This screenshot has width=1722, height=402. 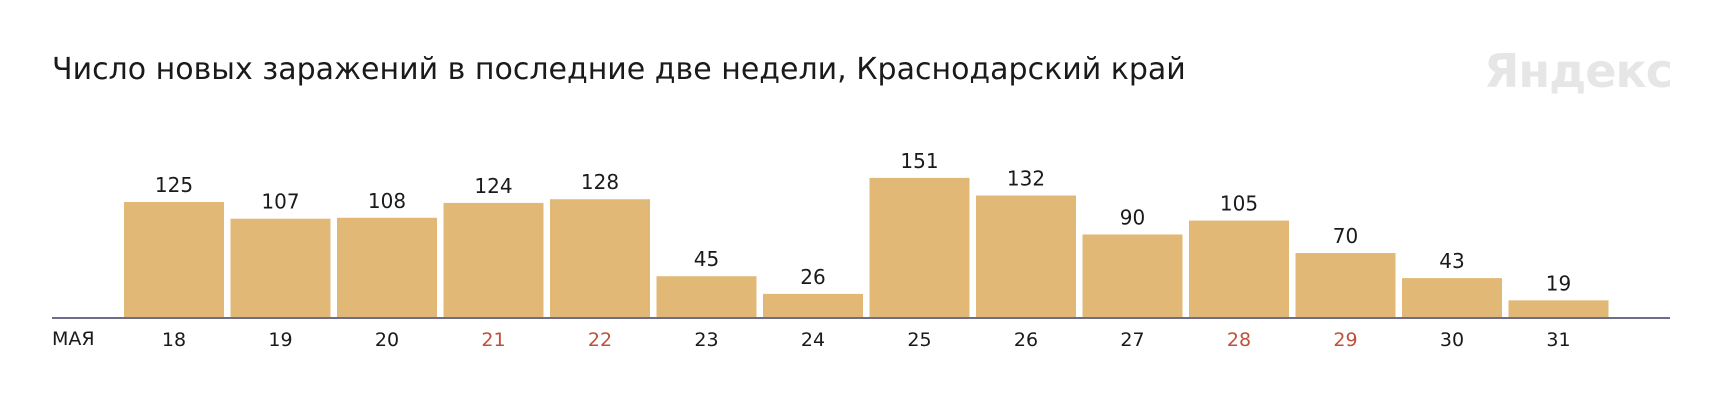 I want to click on value-label-30: 43, so click(x=1451, y=261).